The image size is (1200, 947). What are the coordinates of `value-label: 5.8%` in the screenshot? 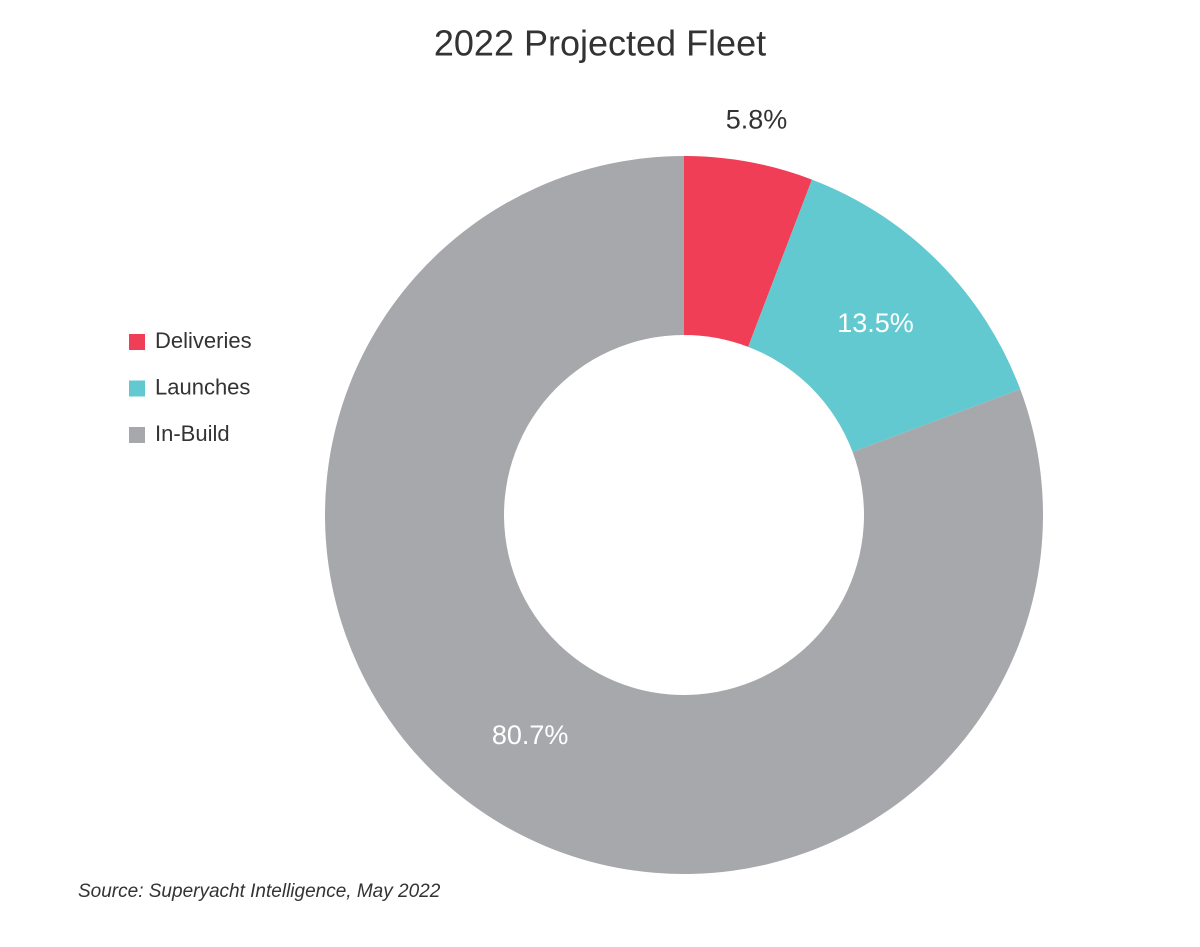 It's located at (757, 120).